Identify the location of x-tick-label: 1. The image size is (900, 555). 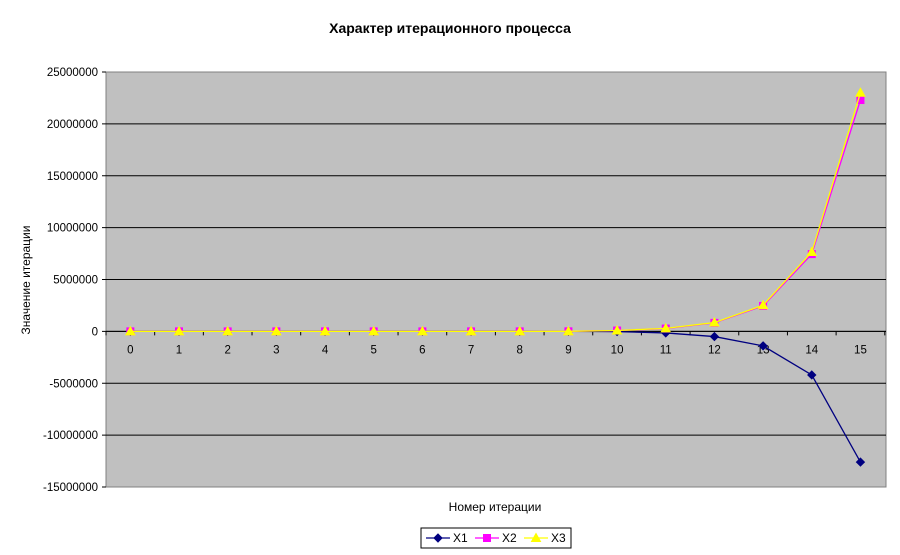
(179, 350).